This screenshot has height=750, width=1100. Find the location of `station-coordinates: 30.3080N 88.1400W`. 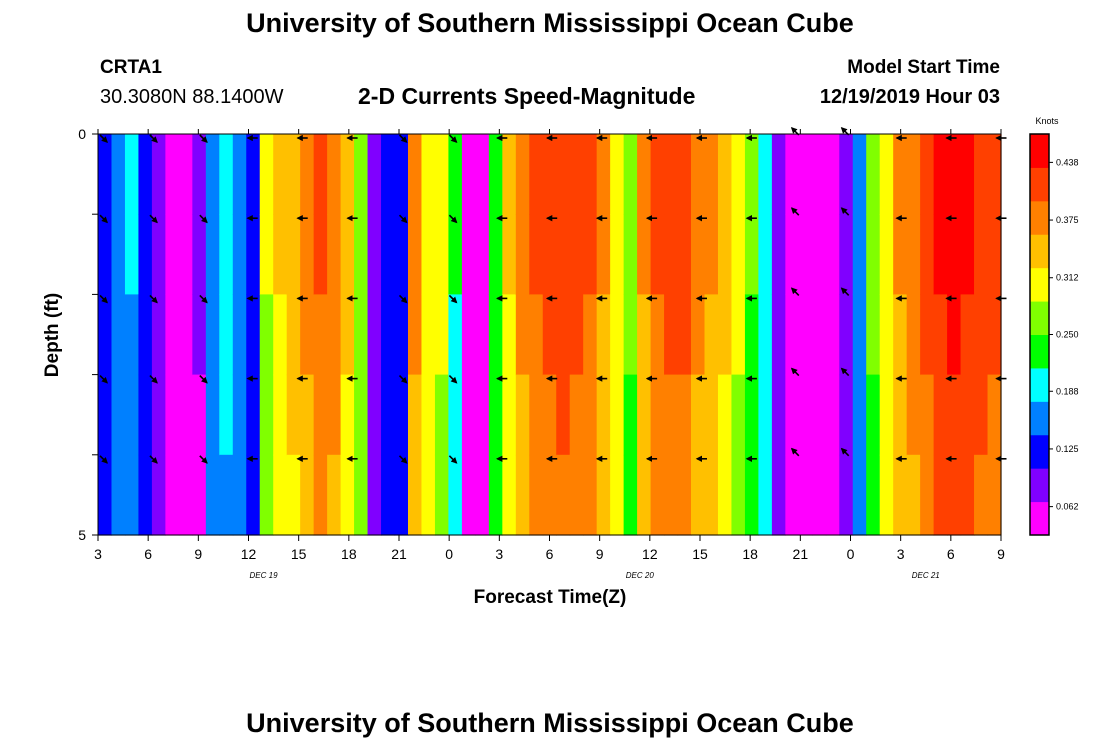

station-coordinates: 30.3080N 88.1400W is located at coordinates (192, 97).